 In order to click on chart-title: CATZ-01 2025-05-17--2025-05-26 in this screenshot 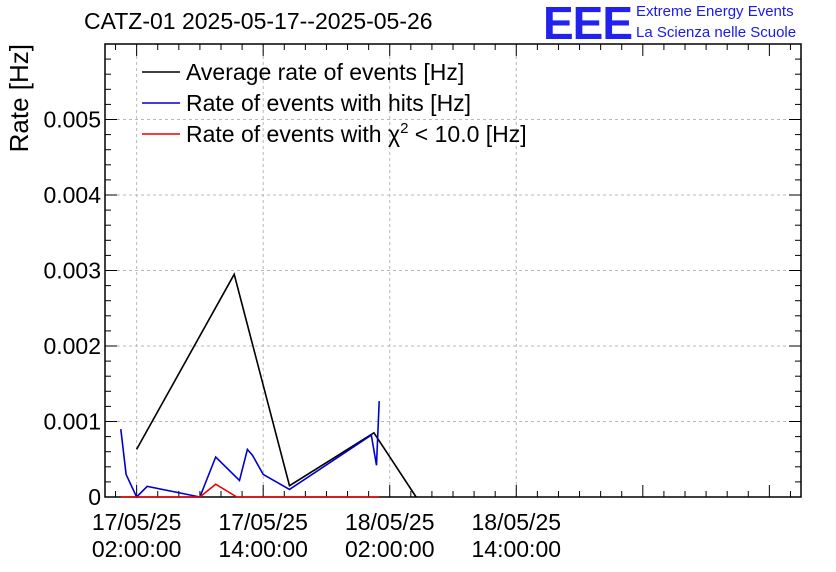, I will do `click(258, 21)`.